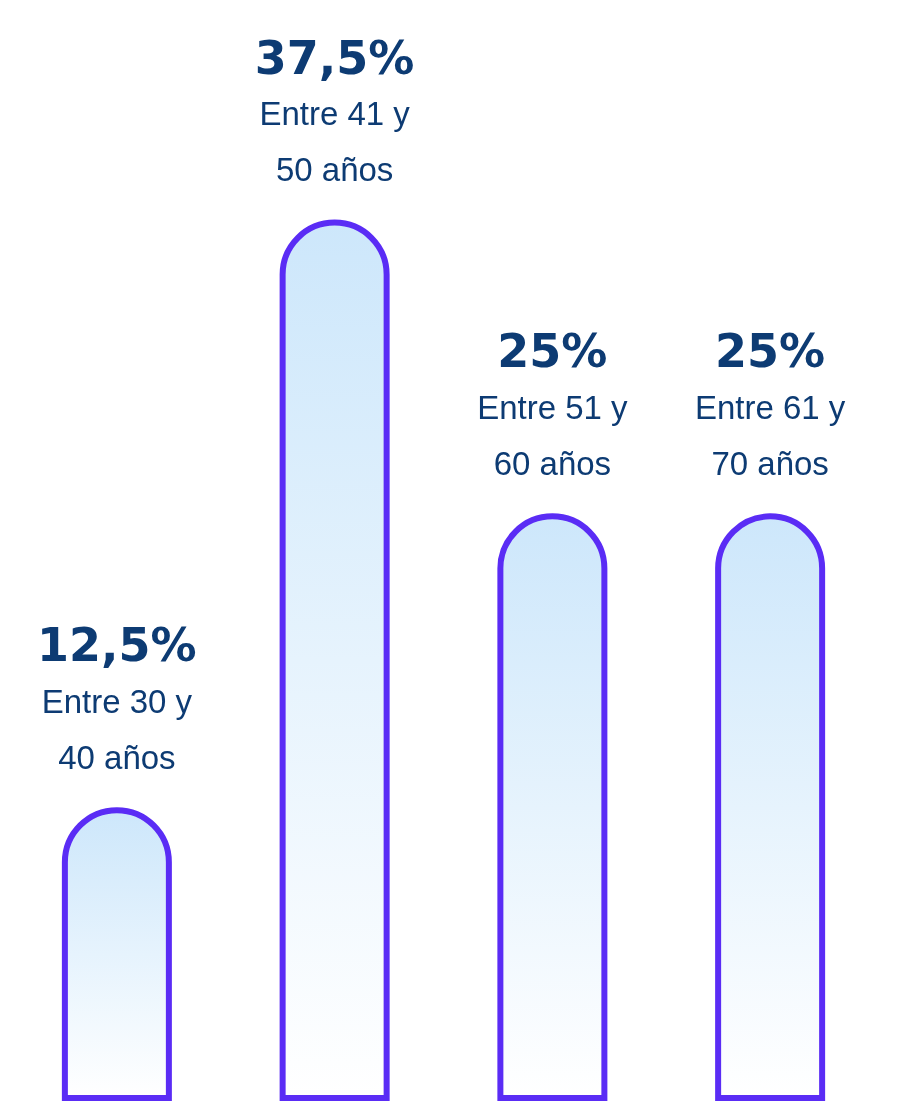 The height and width of the screenshot is (1109, 897). What do you see at coordinates (117, 645) in the screenshot?
I see `data-label: 12,5%` at bounding box center [117, 645].